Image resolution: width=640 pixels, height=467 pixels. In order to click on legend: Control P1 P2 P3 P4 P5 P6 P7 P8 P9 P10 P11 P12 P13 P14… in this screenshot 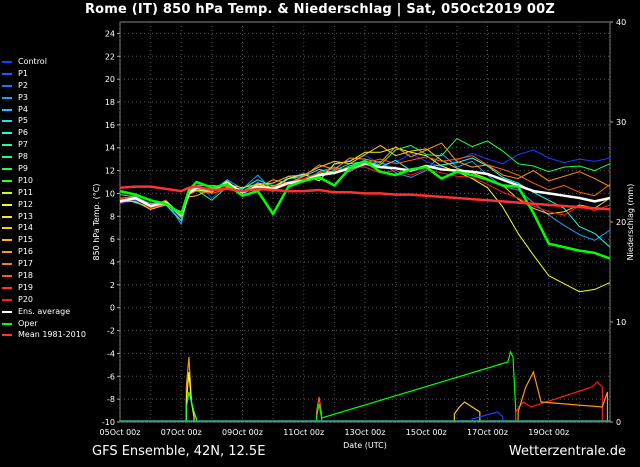, I will do `click(44, 198)`.